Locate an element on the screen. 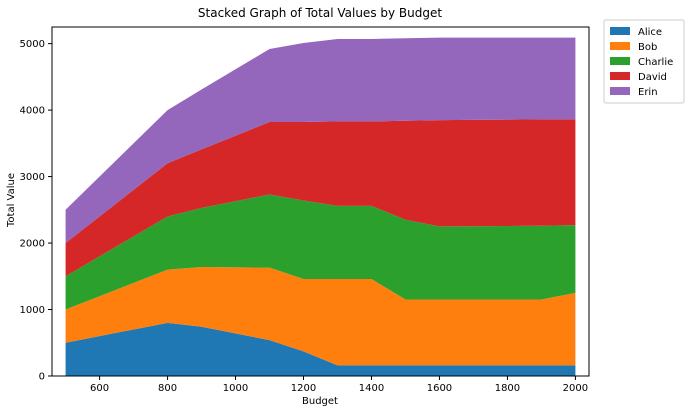  legend-swatch-erin is located at coordinates (620, 91).